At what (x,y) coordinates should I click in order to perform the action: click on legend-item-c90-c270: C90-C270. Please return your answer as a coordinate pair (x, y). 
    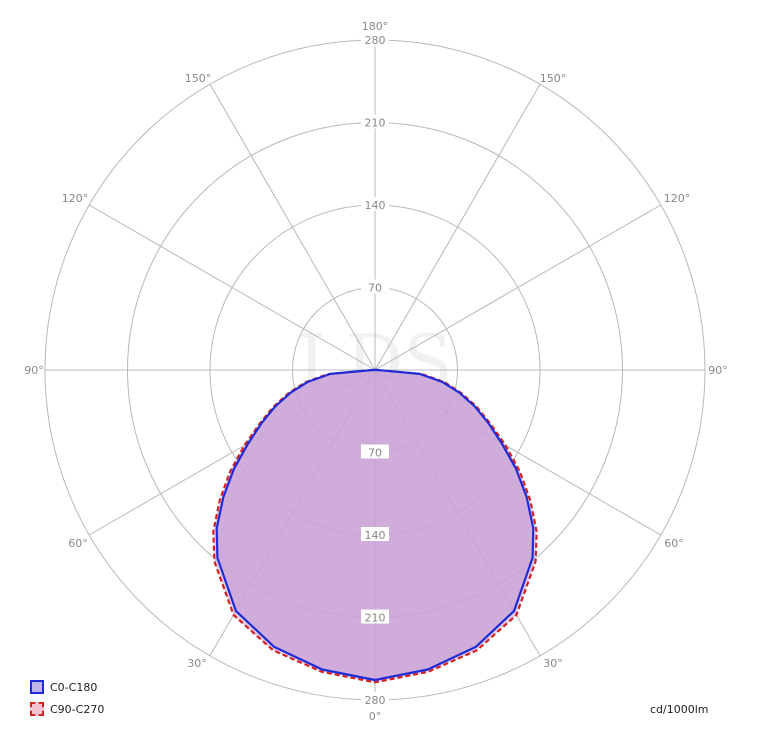
    Looking at the image, I should click on (67, 709).